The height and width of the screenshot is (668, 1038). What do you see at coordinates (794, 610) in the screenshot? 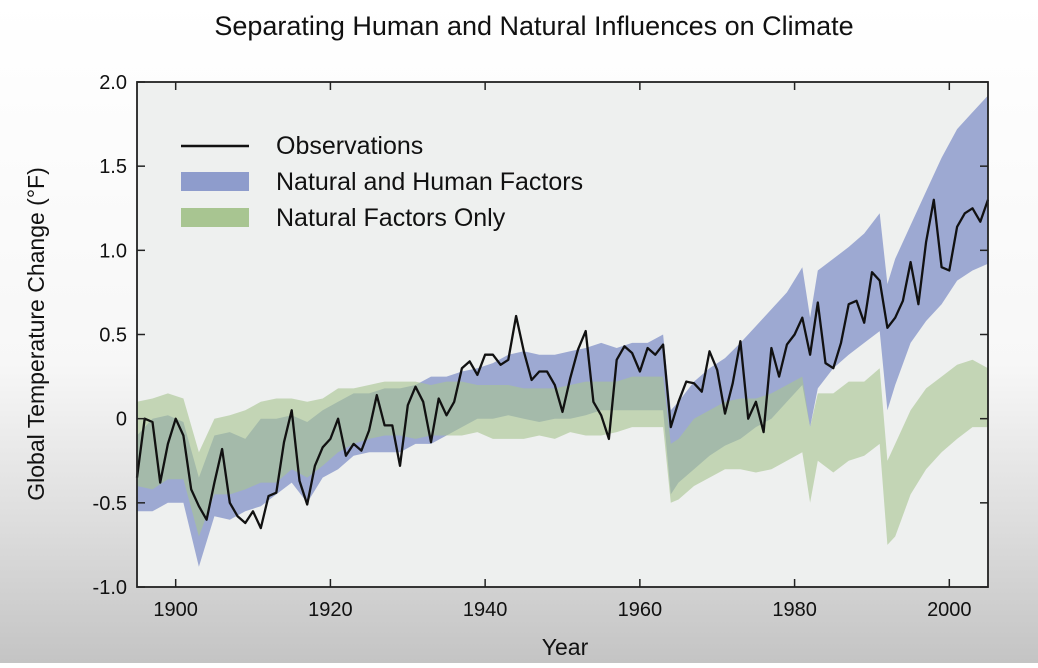
I see `x-tick-label: 1980` at bounding box center [794, 610].